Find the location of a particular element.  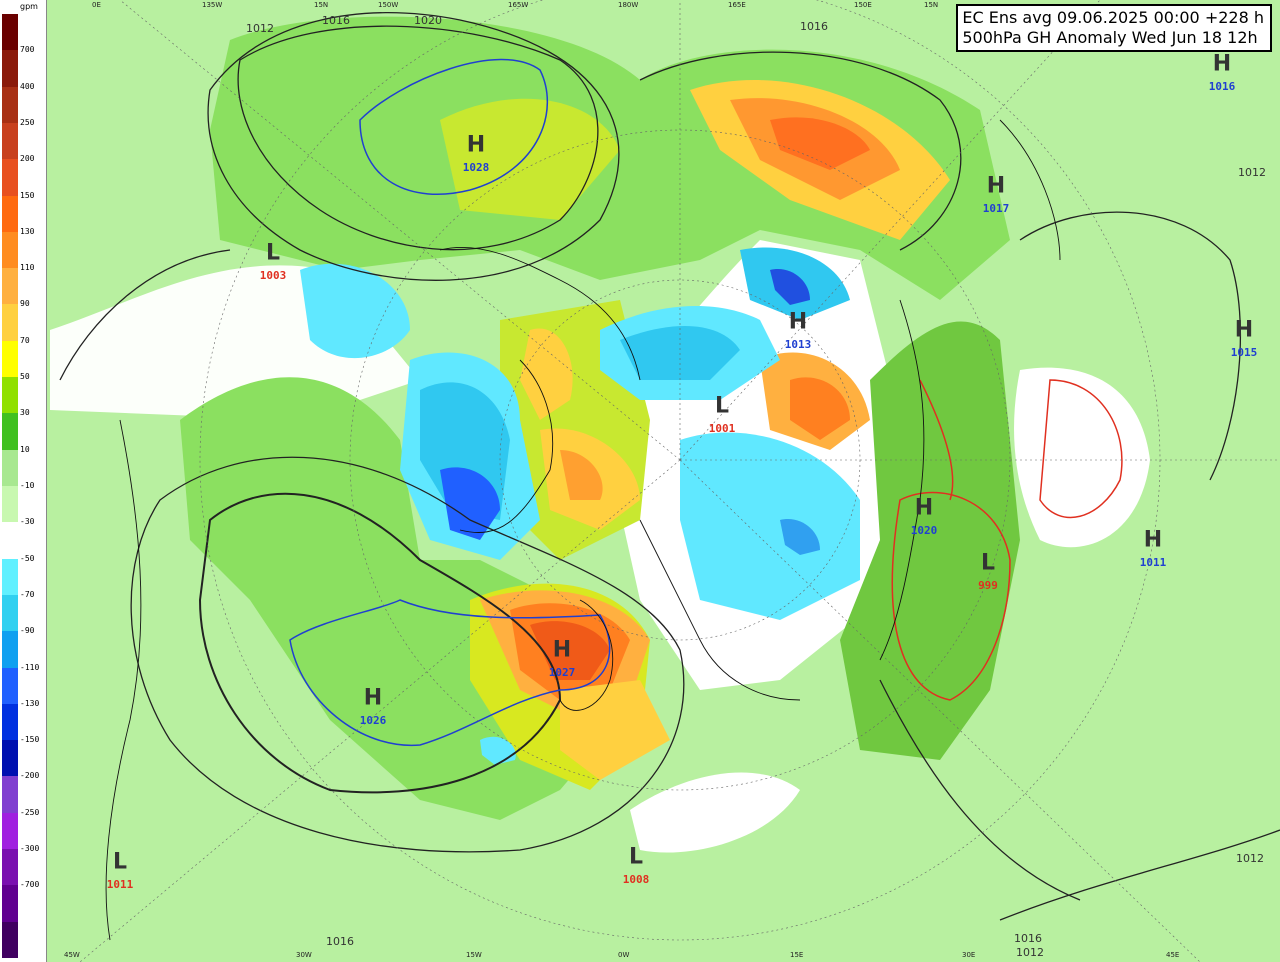

legend-level-label: 70 is located at coordinates (25, 340).